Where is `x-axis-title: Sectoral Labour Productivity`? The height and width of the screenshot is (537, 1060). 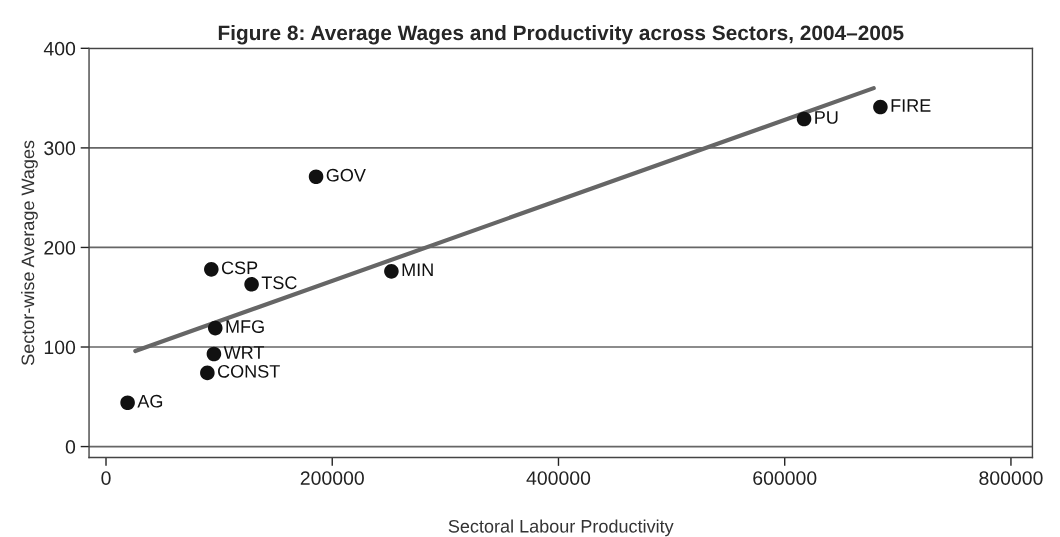
x-axis-title: Sectoral Labour Productivity is located at coordinates (561, 528).